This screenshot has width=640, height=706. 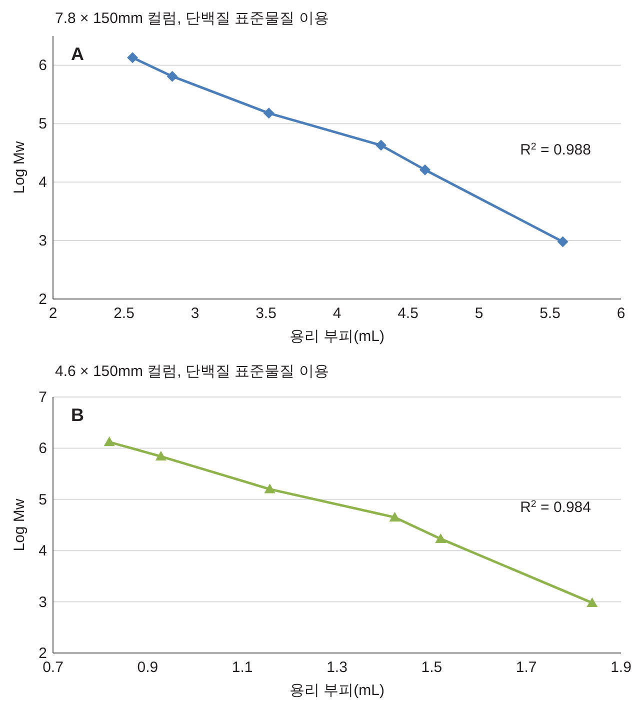 I want to click on x-tick-label: 3.5, so click(x=266, y=313).